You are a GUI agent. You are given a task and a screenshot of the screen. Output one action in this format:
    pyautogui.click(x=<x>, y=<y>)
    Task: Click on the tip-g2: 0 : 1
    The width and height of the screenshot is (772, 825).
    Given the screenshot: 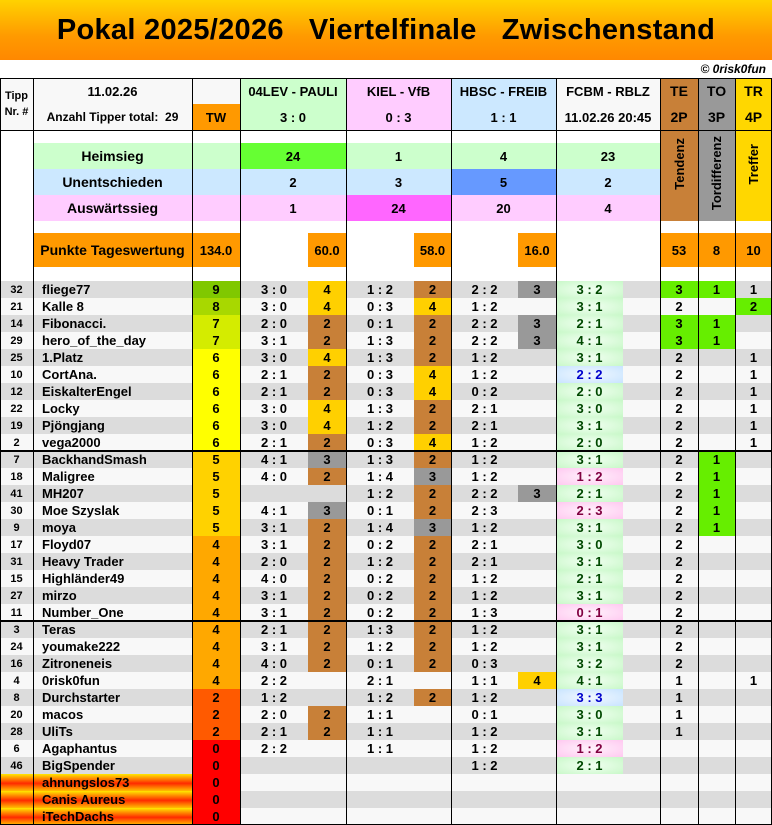 What is the action you would take?
    pyautogui.click(x=379, y=323)
    